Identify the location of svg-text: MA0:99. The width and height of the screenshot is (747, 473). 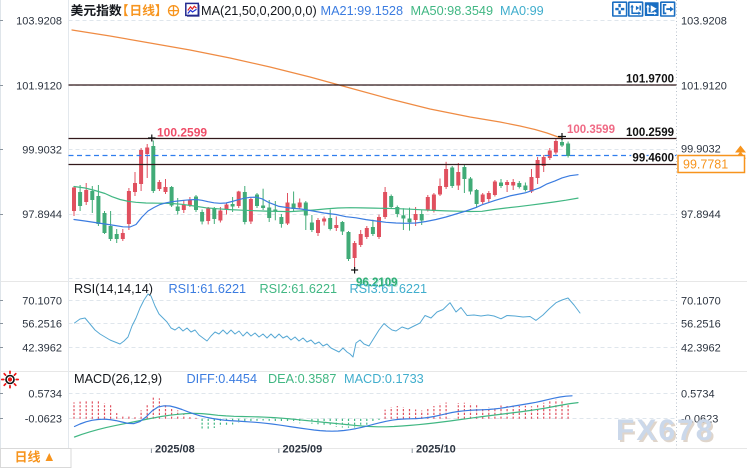
(522, 11).